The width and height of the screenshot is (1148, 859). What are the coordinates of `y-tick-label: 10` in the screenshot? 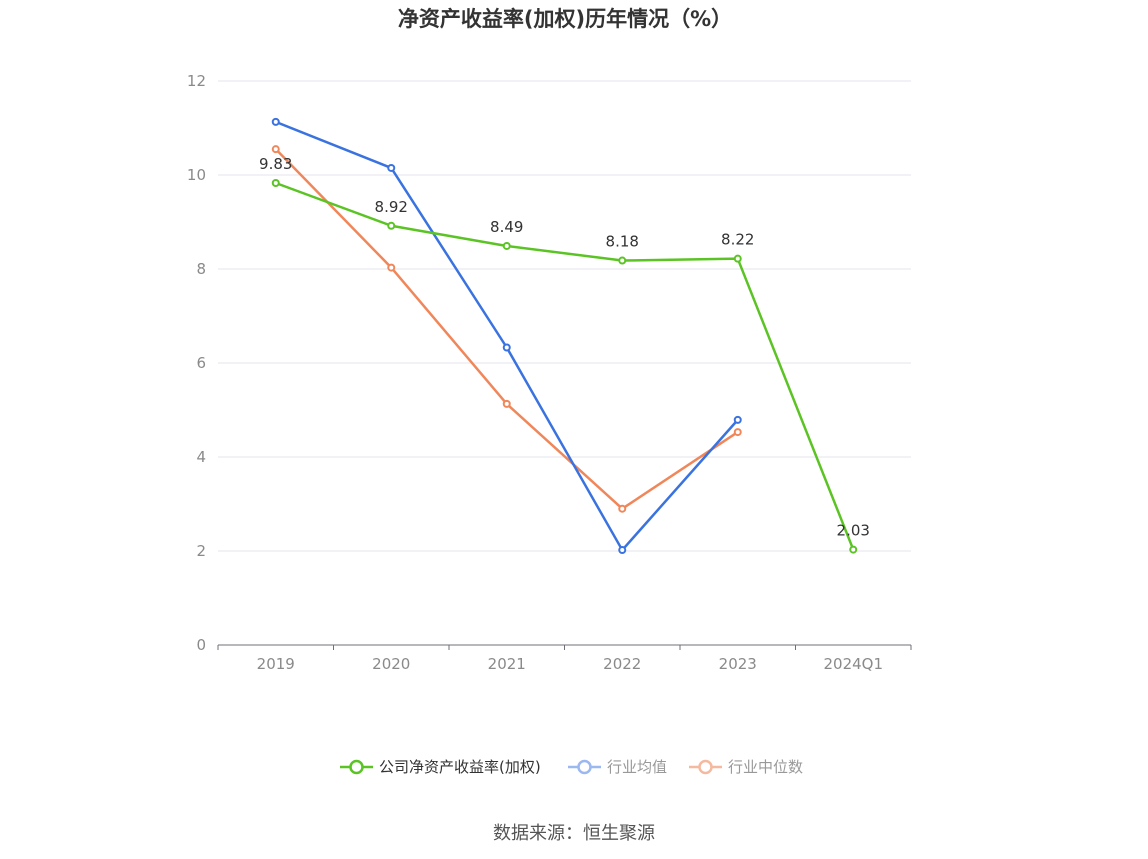 It's located at (196, 175).